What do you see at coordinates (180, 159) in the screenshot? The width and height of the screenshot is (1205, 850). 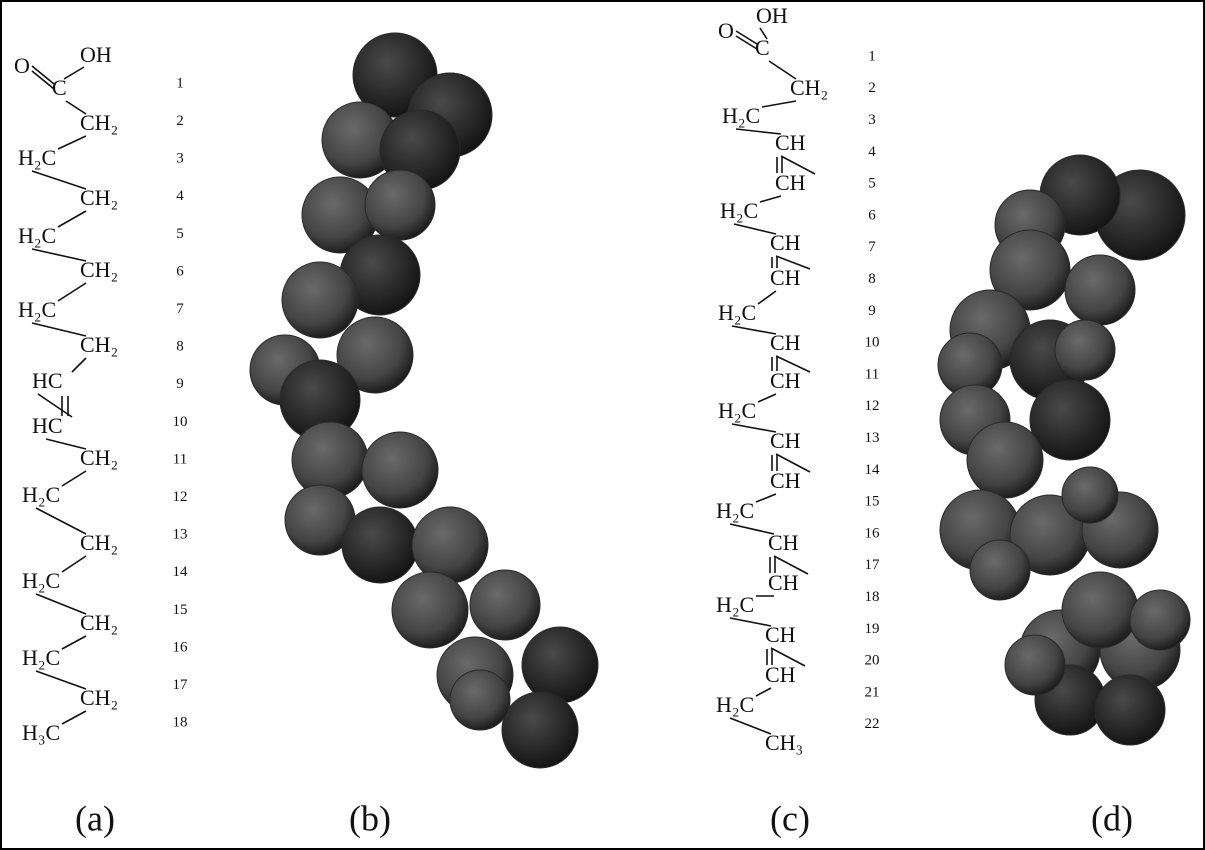 I see `carbon-number: 3` at bounding box center [180, 159].